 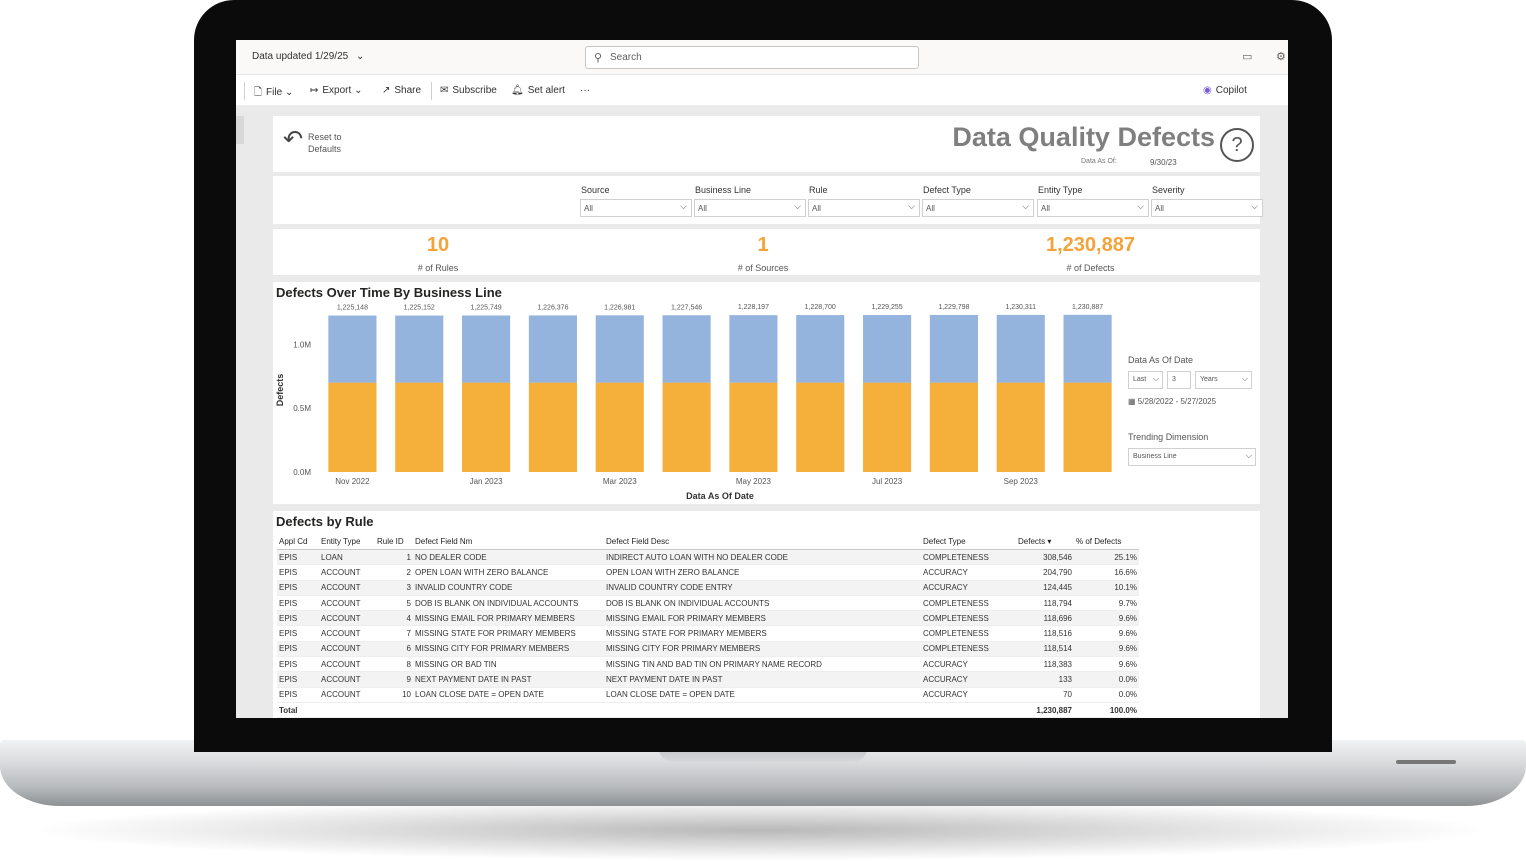 What do you see at coordinates (1093, 208) in the screenshot?
I see `filter-select-entity-type: All ⌵` at bounding box center [1093, 208].